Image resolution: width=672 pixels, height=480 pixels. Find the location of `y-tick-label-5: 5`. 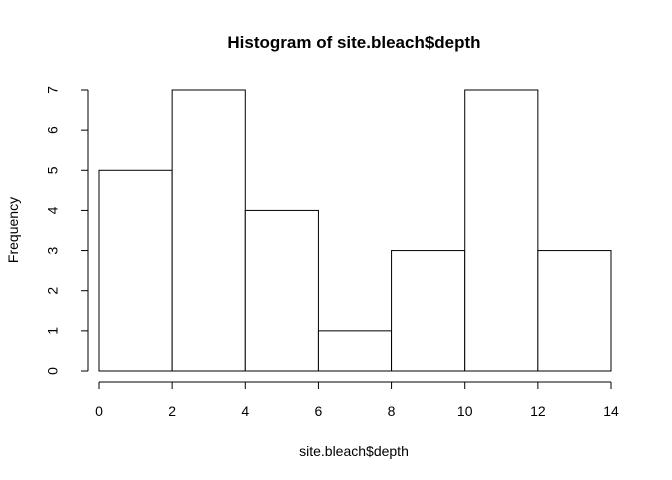

y-tick-label-5: 5 is located at coordinates (53, 170).